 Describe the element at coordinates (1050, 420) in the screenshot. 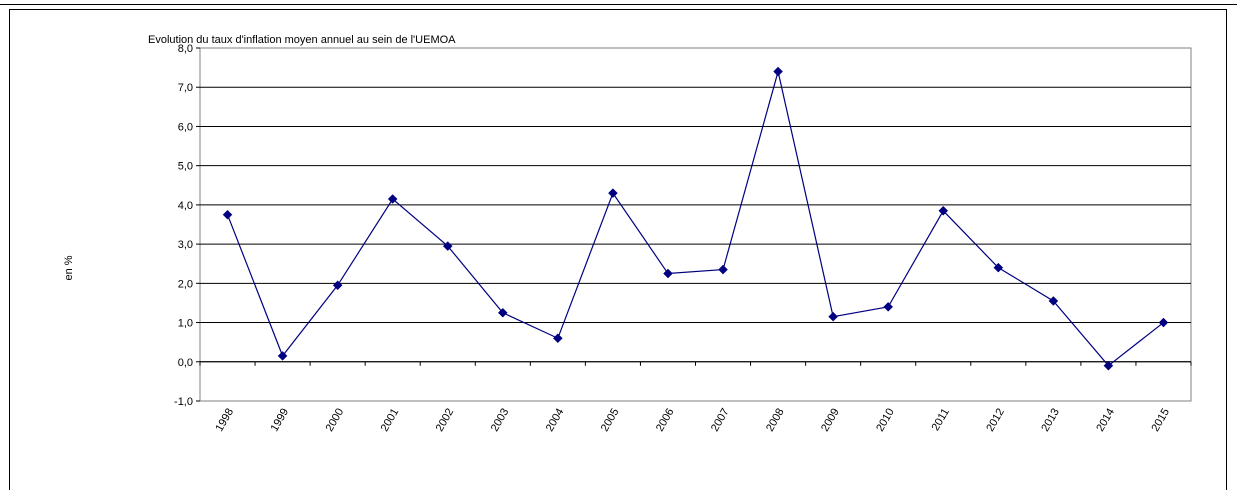

I see `x-tick-label: 2013` at that location.